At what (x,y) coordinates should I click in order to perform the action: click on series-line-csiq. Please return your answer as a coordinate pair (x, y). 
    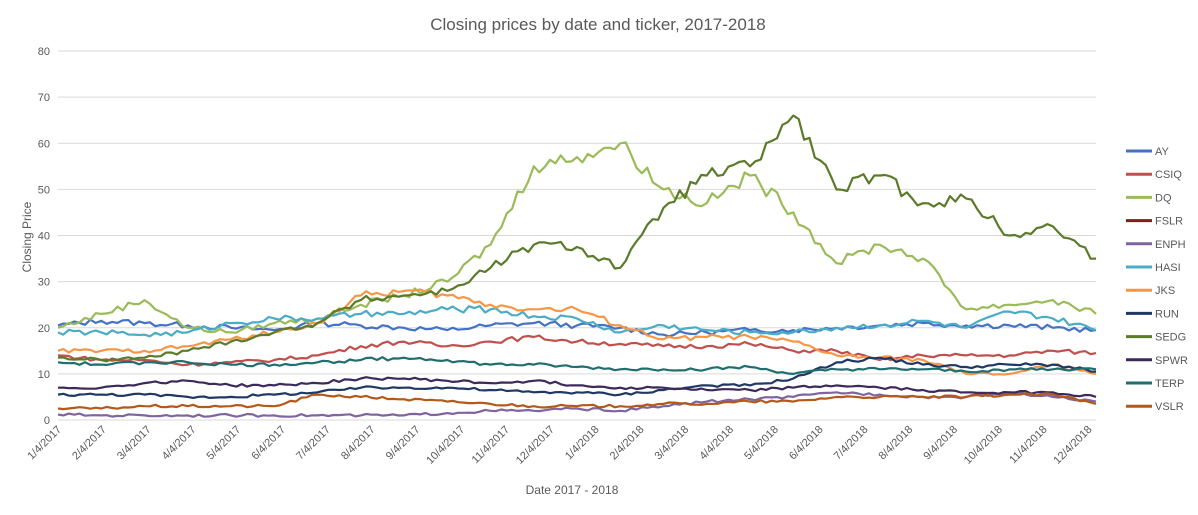
    Looking at the image, I should click on (577, 350).